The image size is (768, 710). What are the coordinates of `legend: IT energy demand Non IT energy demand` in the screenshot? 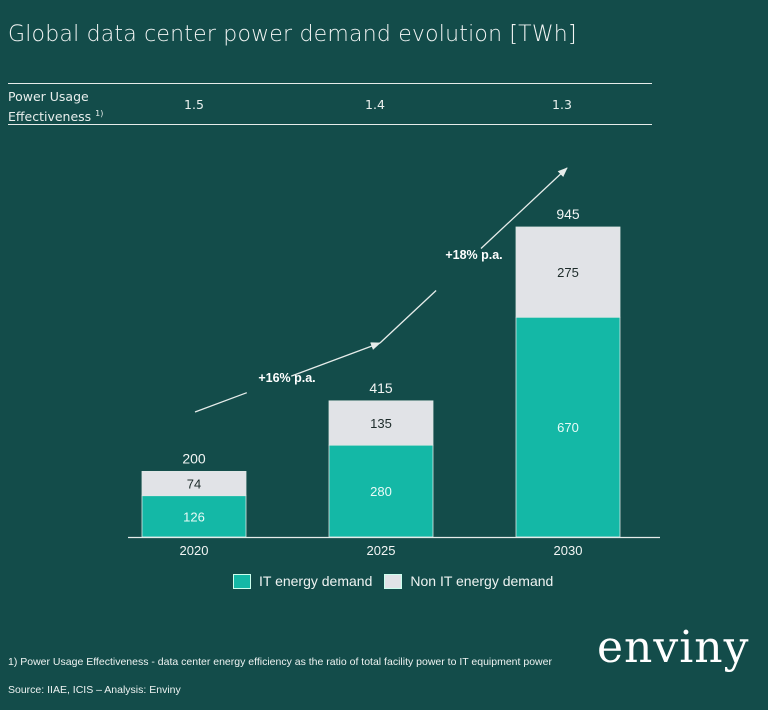 It's located at (399, 581).